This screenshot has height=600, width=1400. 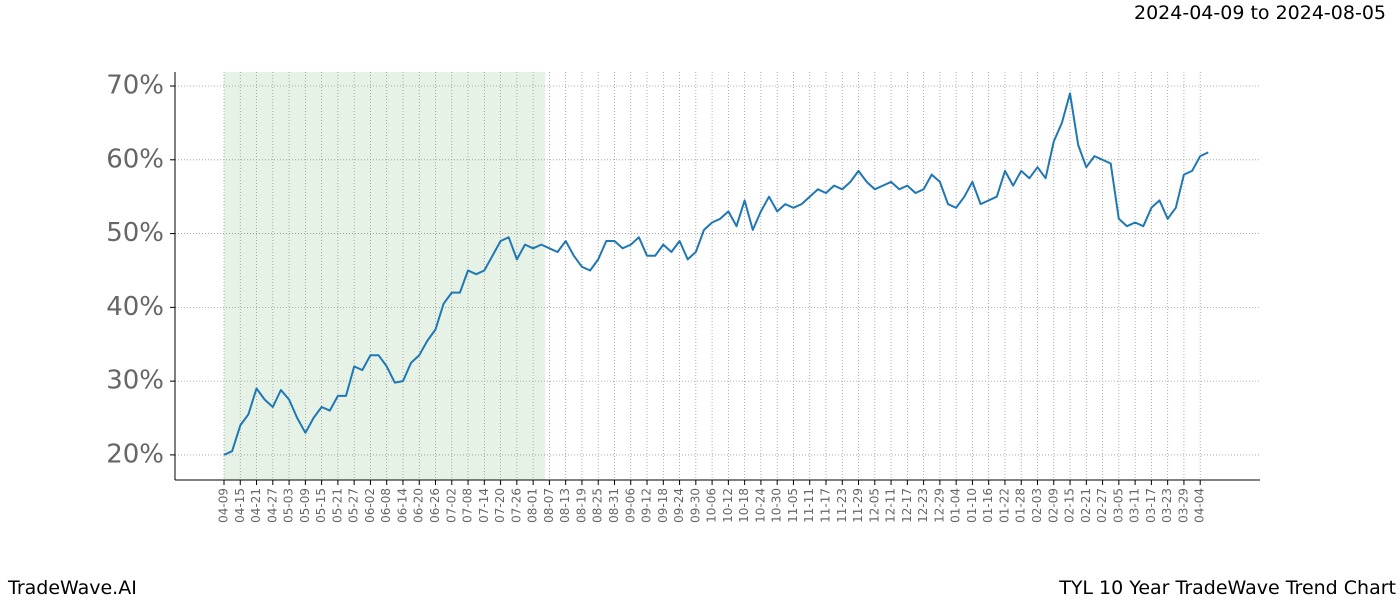 What do you see at coordinates (565, 505) in the screenshot?
I see `x-tick-label: 08-13` at bounding box center [565, 505].